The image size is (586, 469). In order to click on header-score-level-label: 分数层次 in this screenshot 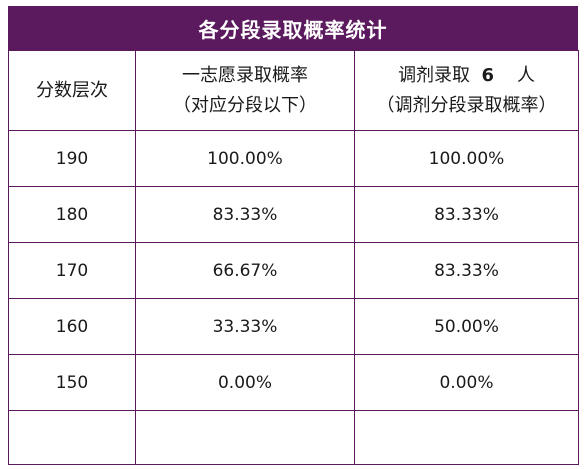, I will do `click(72, 90)`.